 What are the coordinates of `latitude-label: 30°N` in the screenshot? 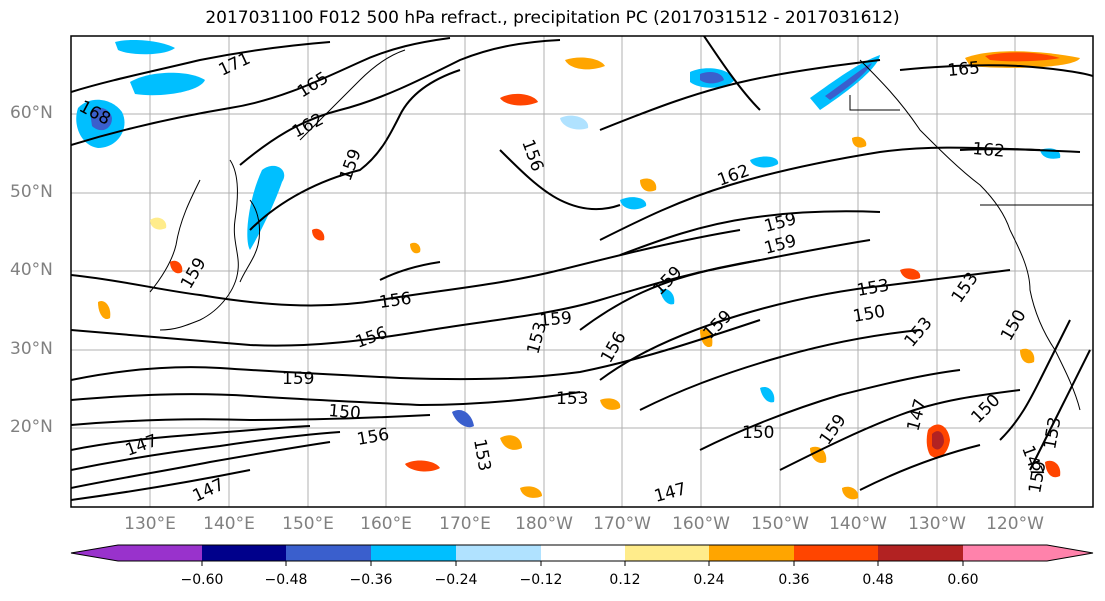 It's located at (31, 349).